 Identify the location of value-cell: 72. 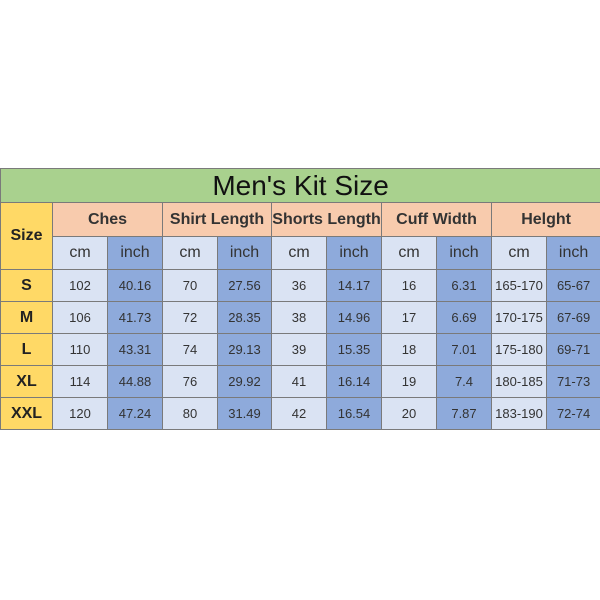
(190, 317).